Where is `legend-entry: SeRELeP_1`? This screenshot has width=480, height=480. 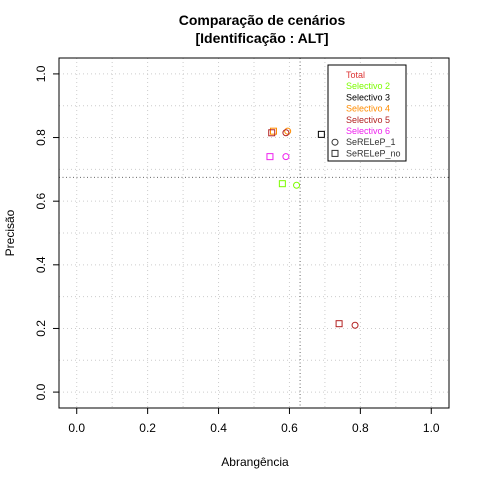
legend-entry: SeRELeP_1 is located at coordinates (371, 142).